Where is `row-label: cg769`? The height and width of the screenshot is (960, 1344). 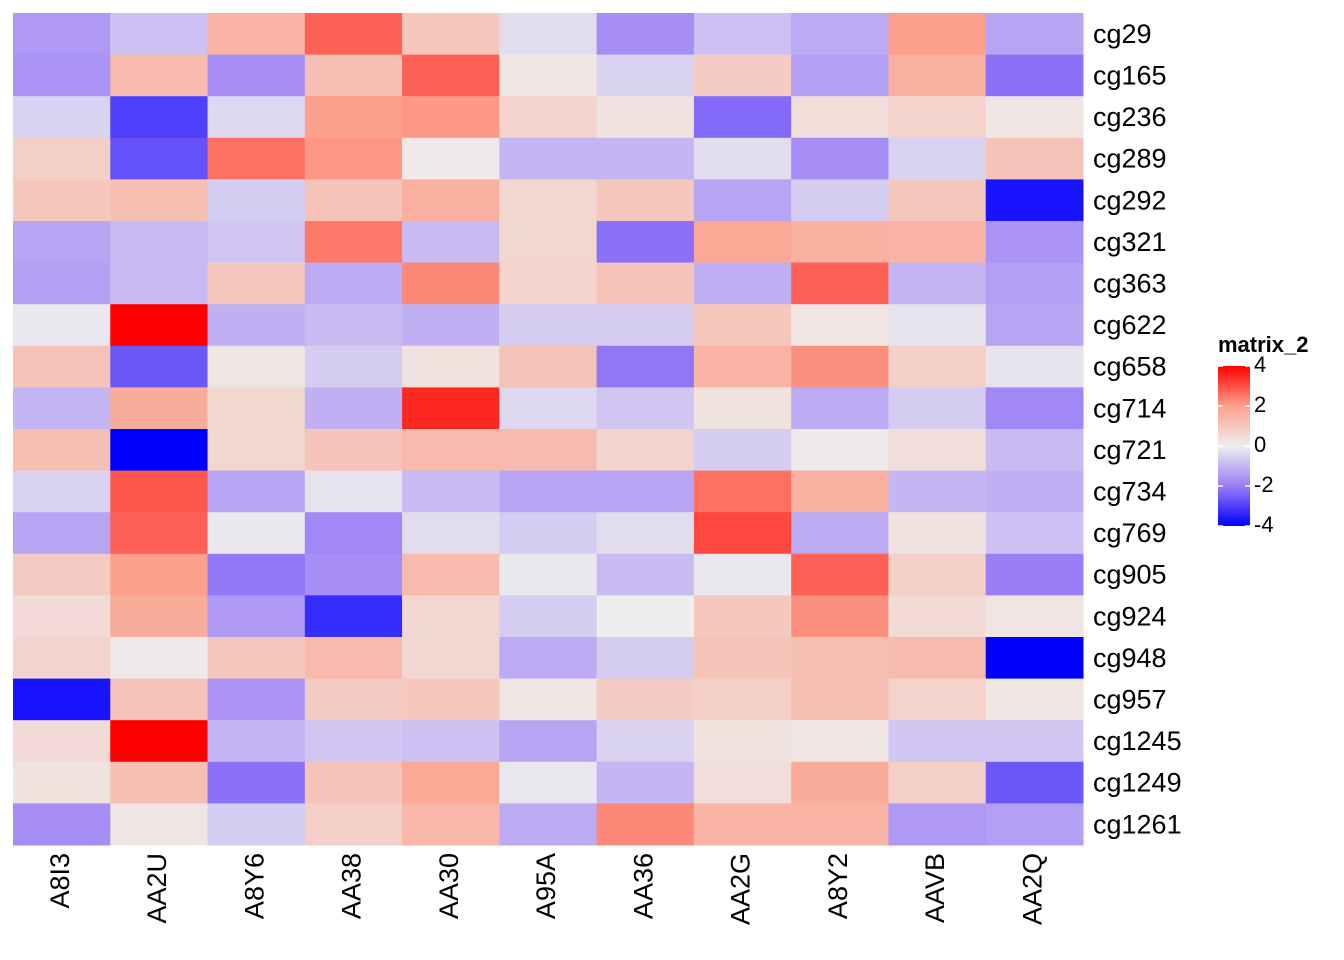 row-label: cg769 is located at coordinates (1130, 533).